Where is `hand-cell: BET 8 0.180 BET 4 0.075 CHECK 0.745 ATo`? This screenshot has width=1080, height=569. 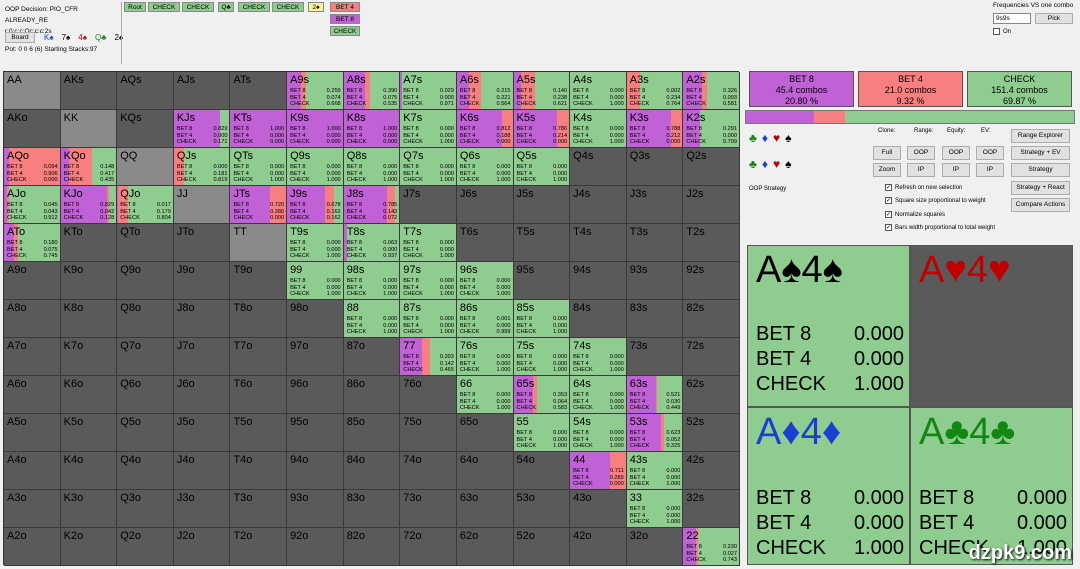
hand-cell: BET 8 0.180 BET 4 0.075 CHECK 0.745 ATo is located at coordinates (32, 243).